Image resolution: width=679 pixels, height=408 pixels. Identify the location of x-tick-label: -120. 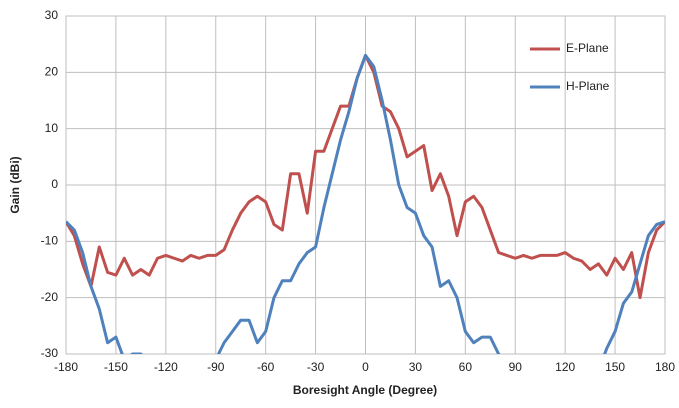
(166, 367).